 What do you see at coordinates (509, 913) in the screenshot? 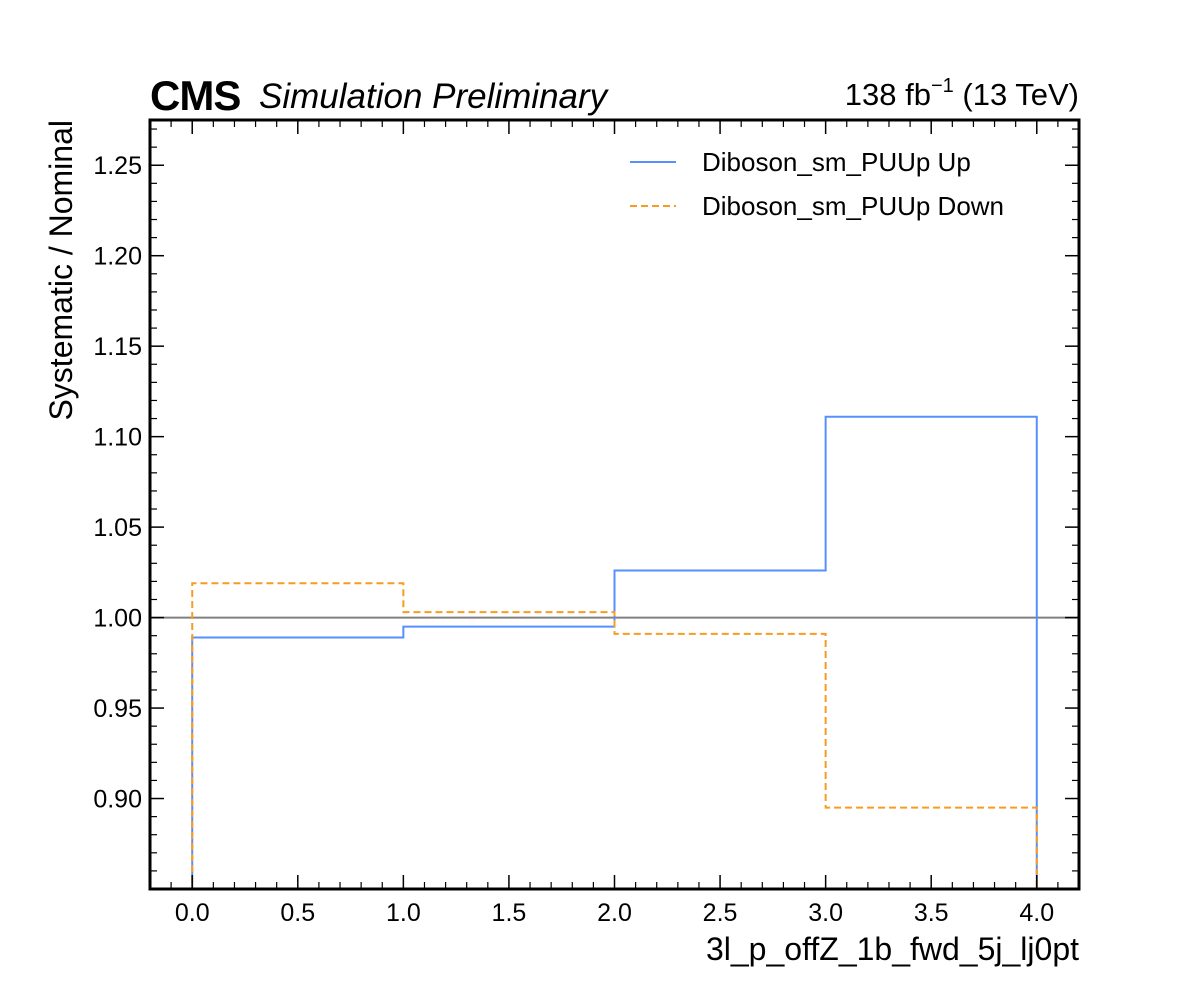
I see `x-tick-label: 1.5` at bounding box center [509, 913].